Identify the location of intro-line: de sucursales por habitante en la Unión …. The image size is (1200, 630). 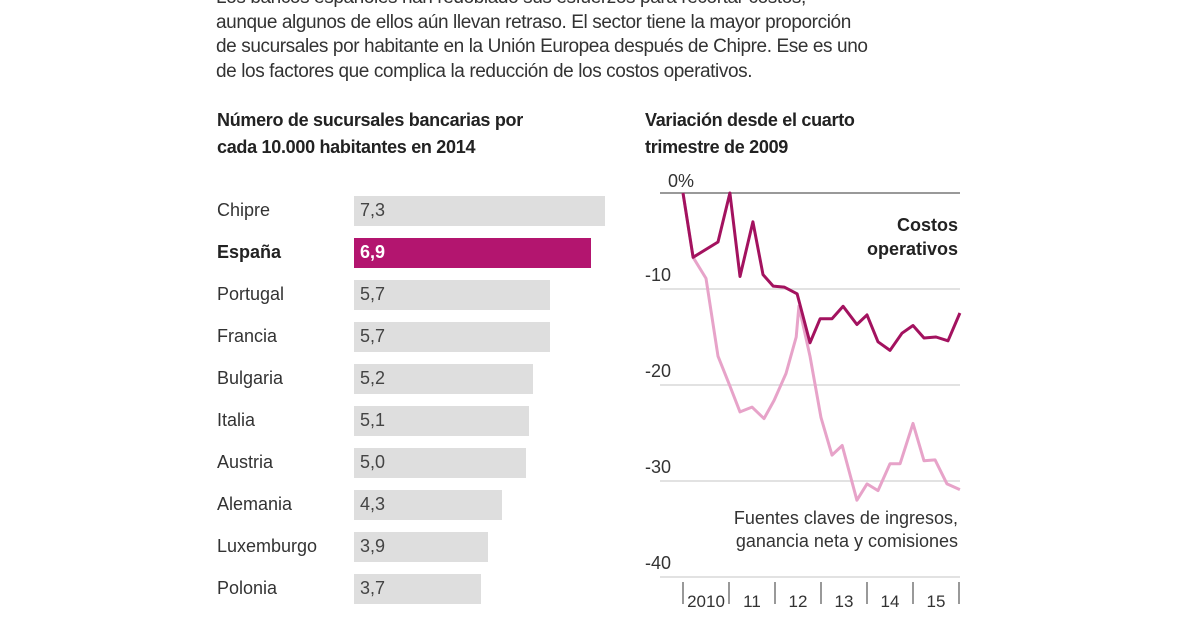
(542, 46).